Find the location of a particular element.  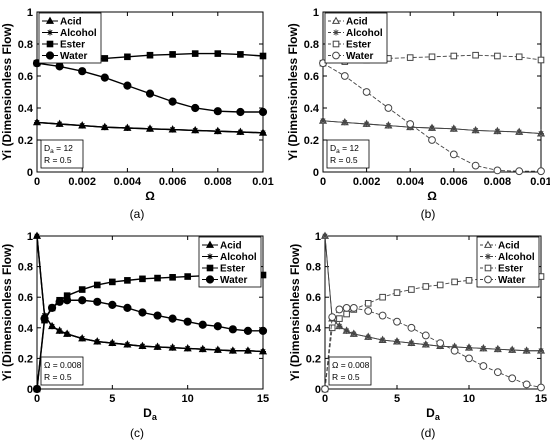

x-tick-label: 0.006 is located at coordinates (173, 182).